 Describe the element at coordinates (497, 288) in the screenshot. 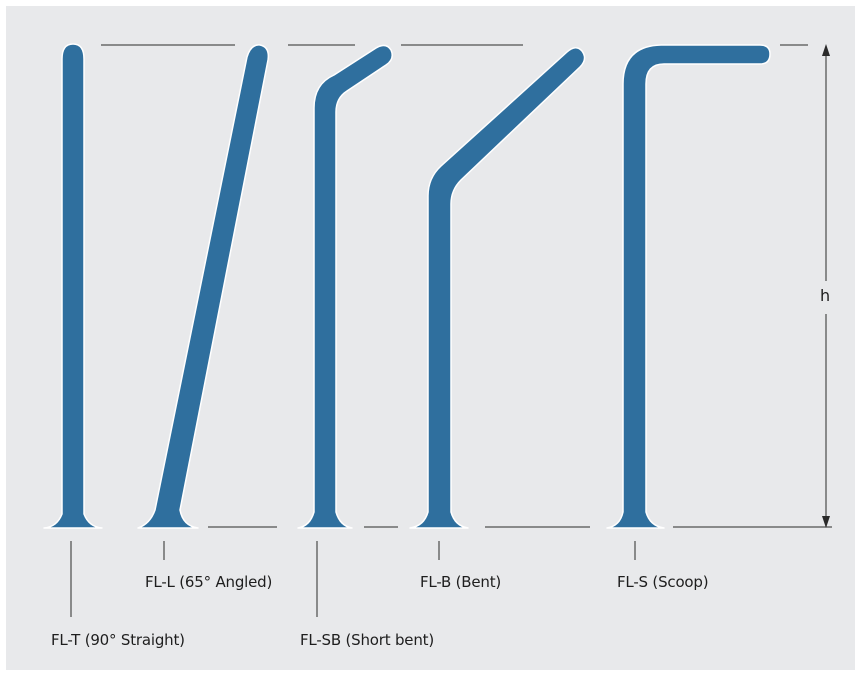

I see `bar-fl-b` at that location.